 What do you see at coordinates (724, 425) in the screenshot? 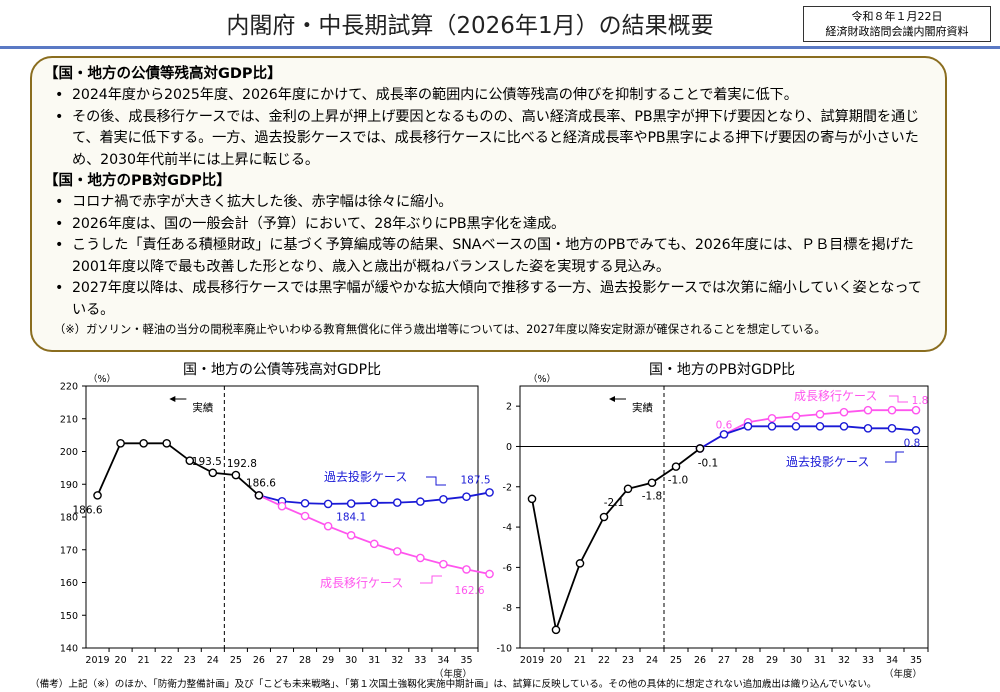
I see `data-label: 0.6` at bounding box center [724, 425].